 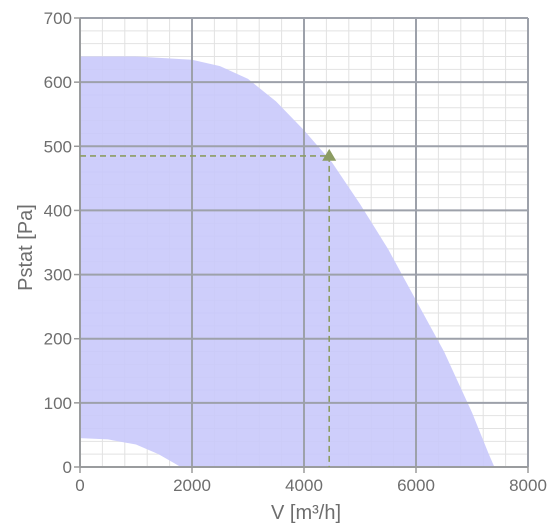 What do you see at coordinates (192, 485) in the screenshot?
I see `x-tick-label: 2000` at bounding box center [192, 485].